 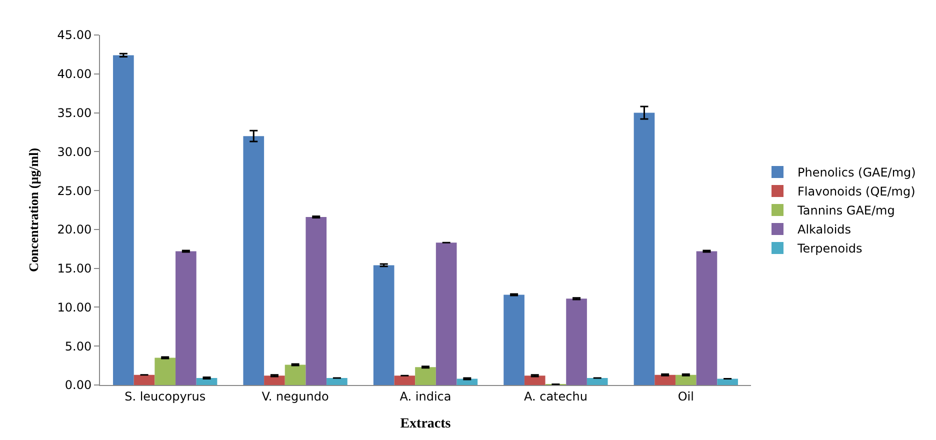 What do you see at coordinates (74, 113) in the screenshot?
I see `y-tick-label: 35.00` at bounding box center [74, 113].